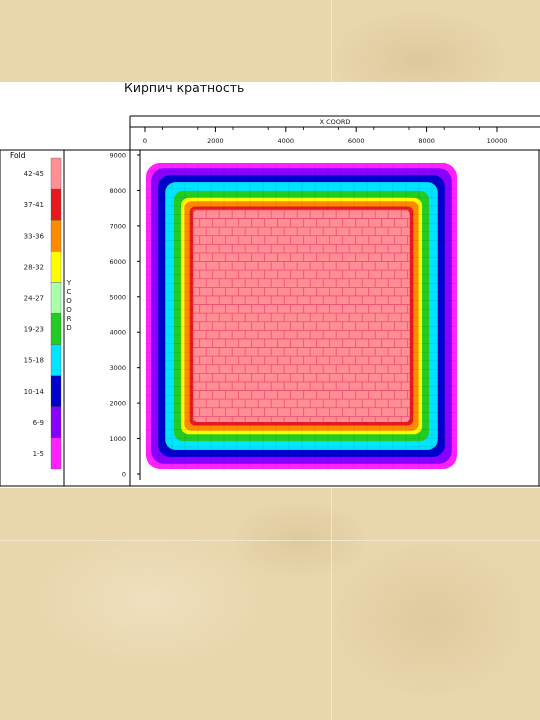 This screenshot has height=720, width=540. I want to click on y-tick-label: 1000, so click(117, 439).